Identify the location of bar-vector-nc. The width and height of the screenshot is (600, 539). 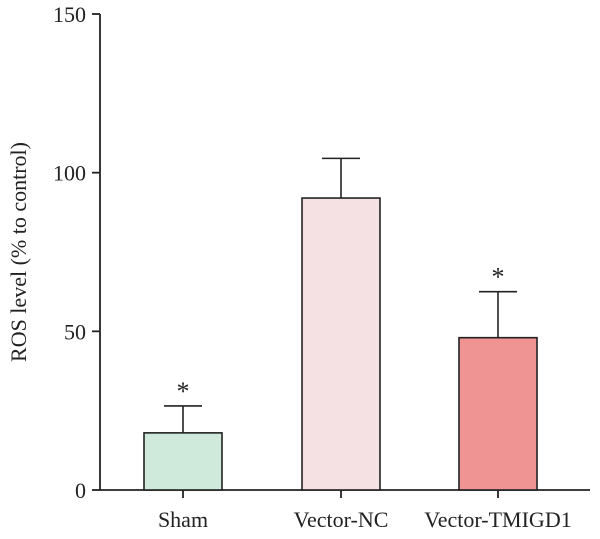
(341, 344).